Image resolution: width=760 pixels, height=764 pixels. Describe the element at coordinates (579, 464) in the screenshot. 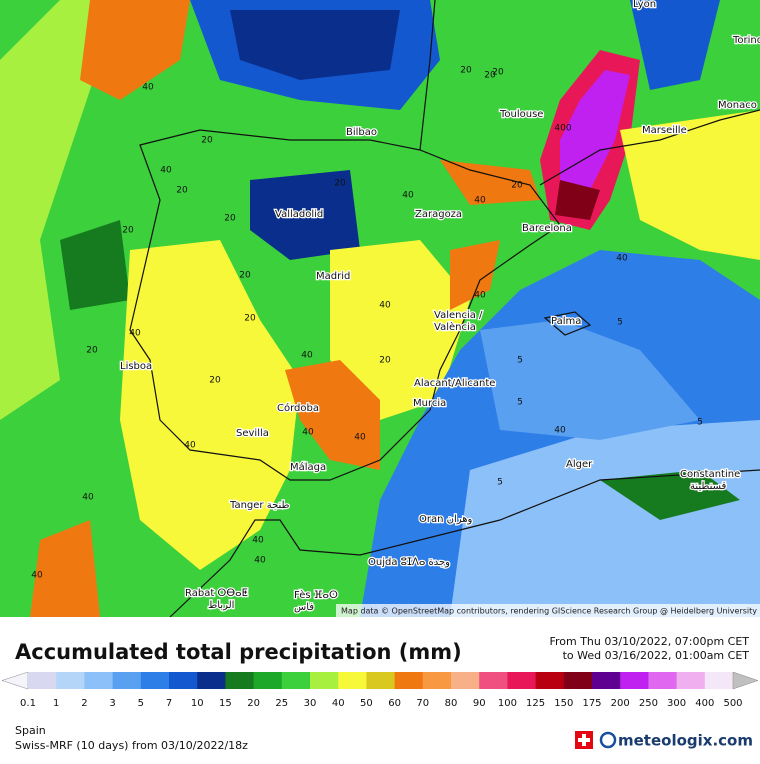

I see `city-label: Alger` at that location.